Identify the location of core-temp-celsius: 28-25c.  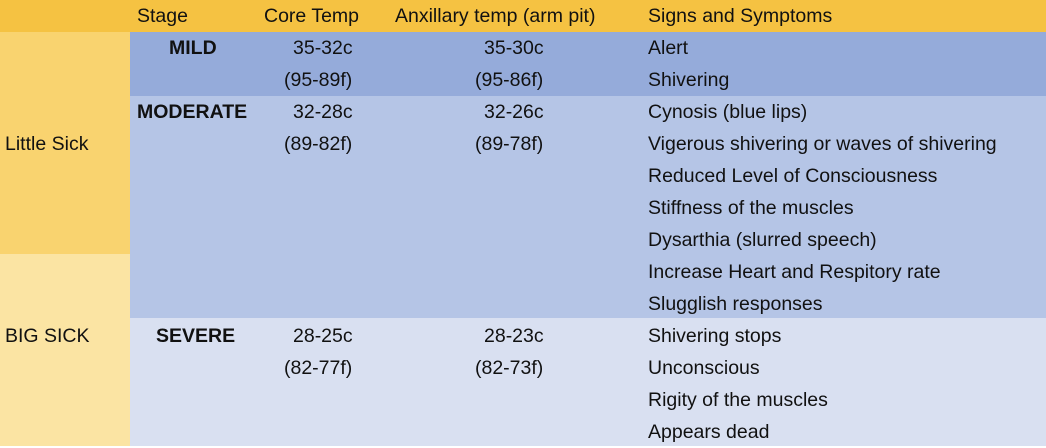
(323, 336).